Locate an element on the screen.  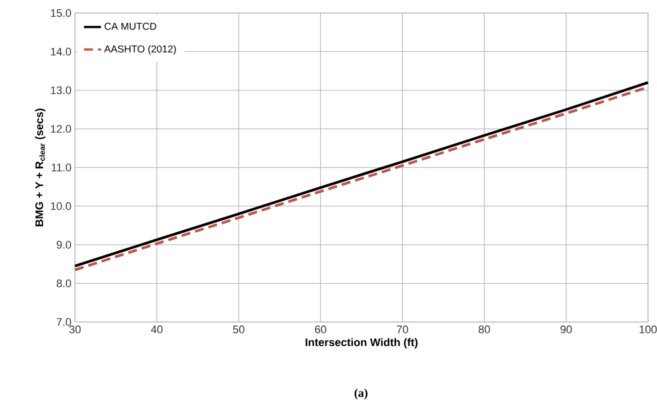
y-tick-label: 10.0 is located at coordinates (61, 206).